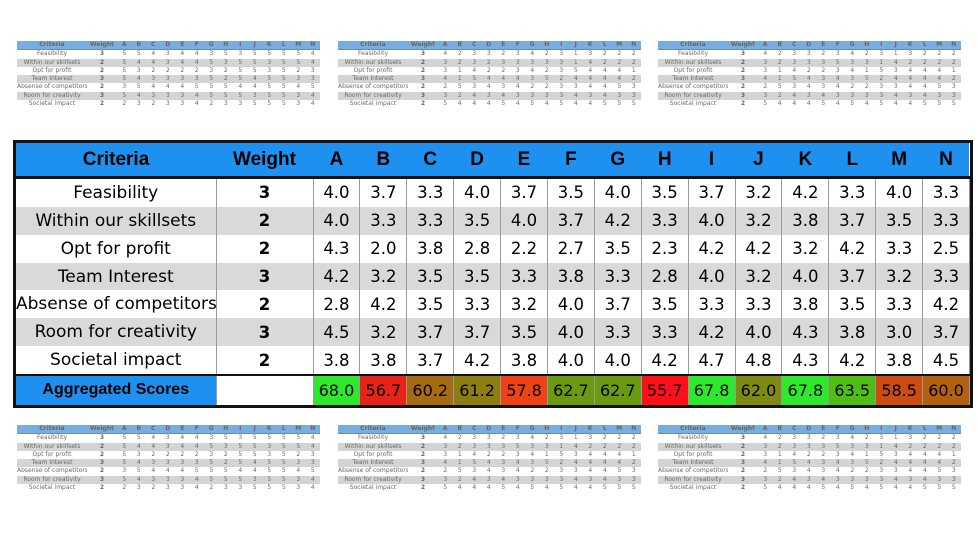 This screenshot has height=546, width=978. What do you see at coordinates (153, 430) in the screenshot?
I see `mini-header-option: C` at bounding box center [153, 430].